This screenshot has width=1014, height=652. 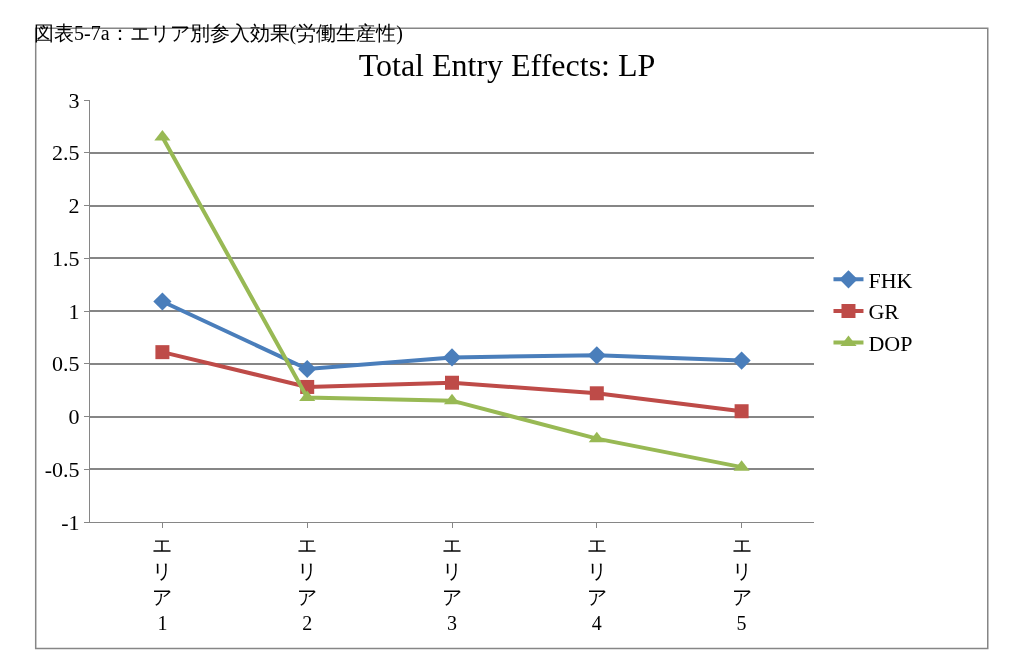 I want to click on legend-label: FHK, so click(x=890, y=280).